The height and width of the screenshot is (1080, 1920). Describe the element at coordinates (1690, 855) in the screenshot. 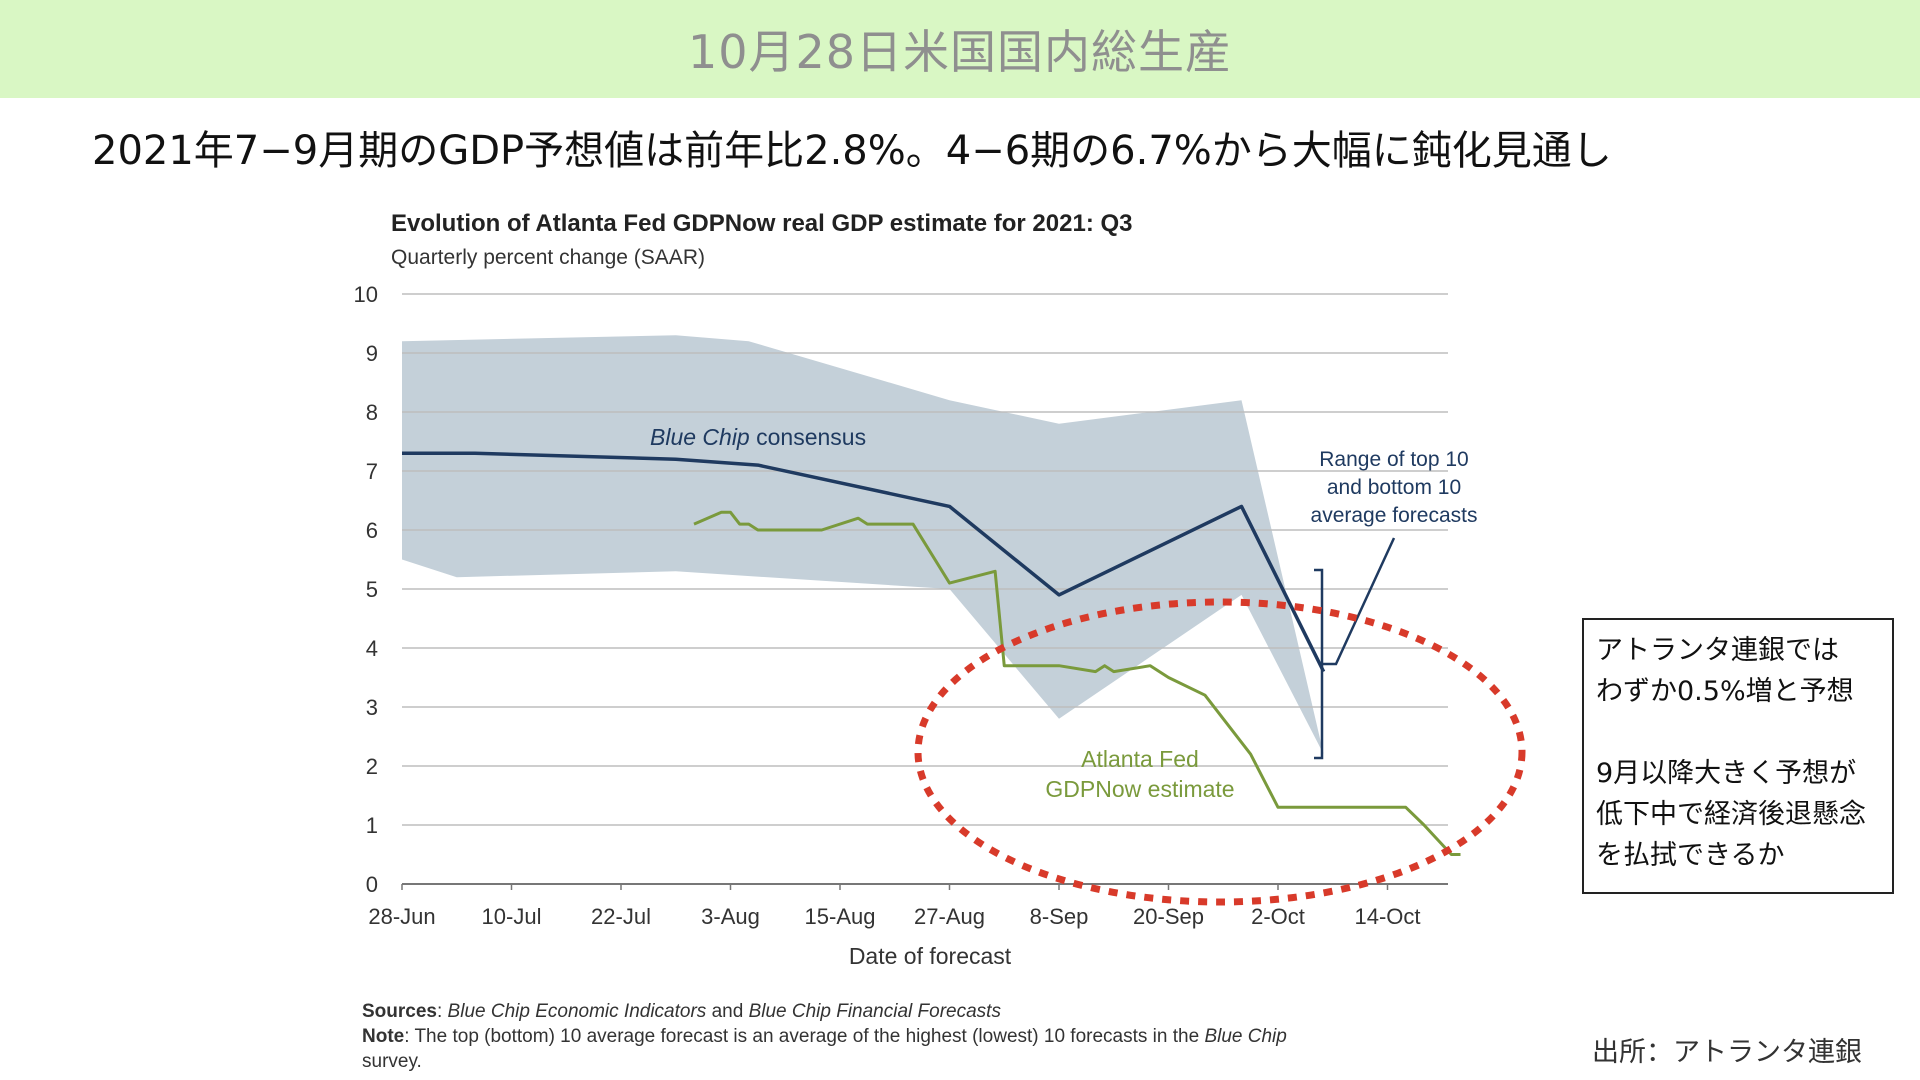

I see `callout-line: を払拭できるか` at that location.